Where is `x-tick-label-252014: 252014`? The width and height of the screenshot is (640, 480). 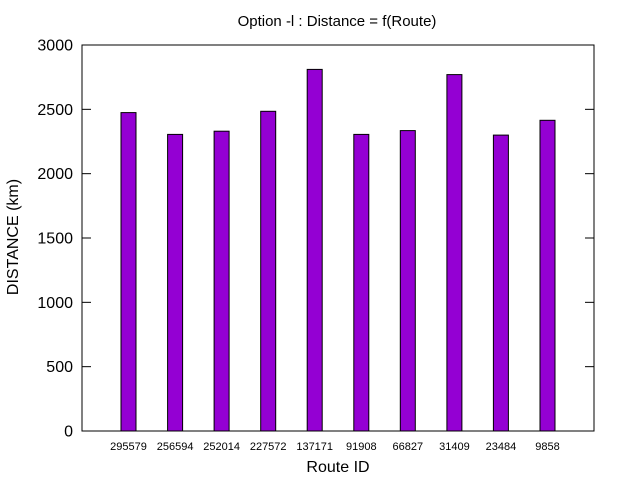 x-tick-label-252014: 252014 is located at coordinates (221, 447).